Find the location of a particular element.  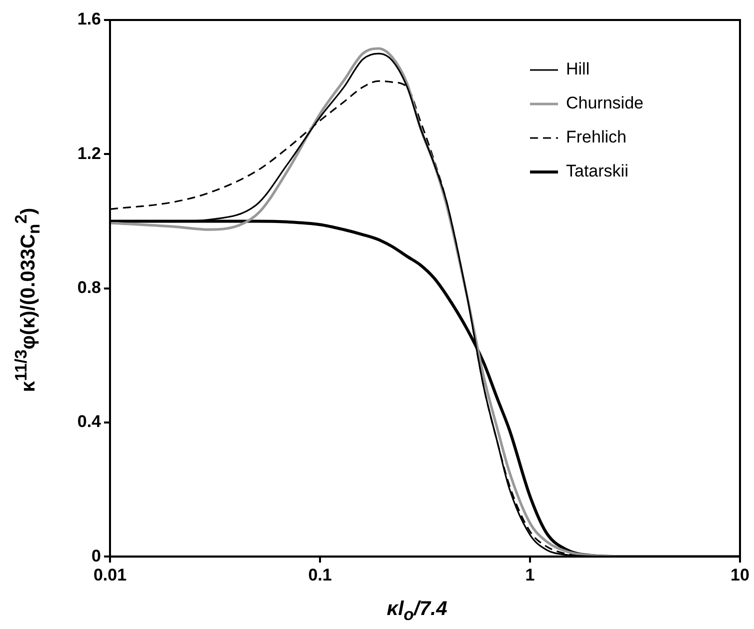

x-tick-label: 0.1 is located at coordinates (320, 574).